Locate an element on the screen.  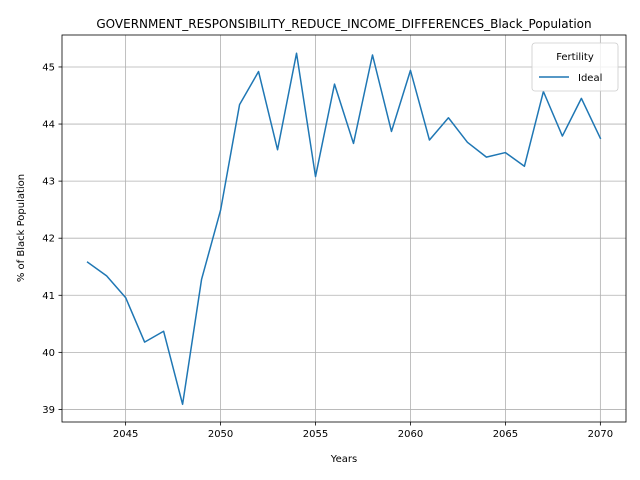
legend-box is located at coordinates (575, 67).